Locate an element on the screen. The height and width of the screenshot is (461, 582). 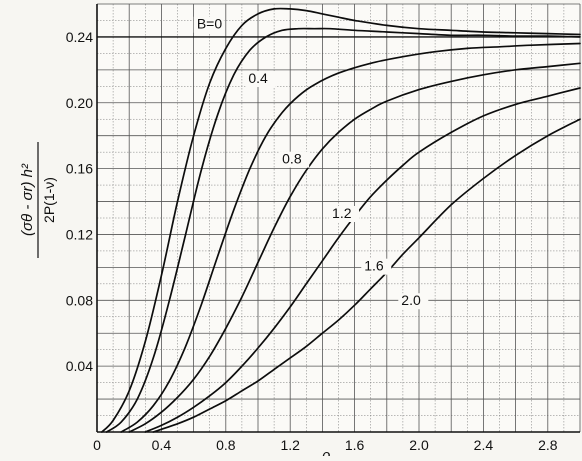
series-label: 0.8 is located at coordinates (292, 159).